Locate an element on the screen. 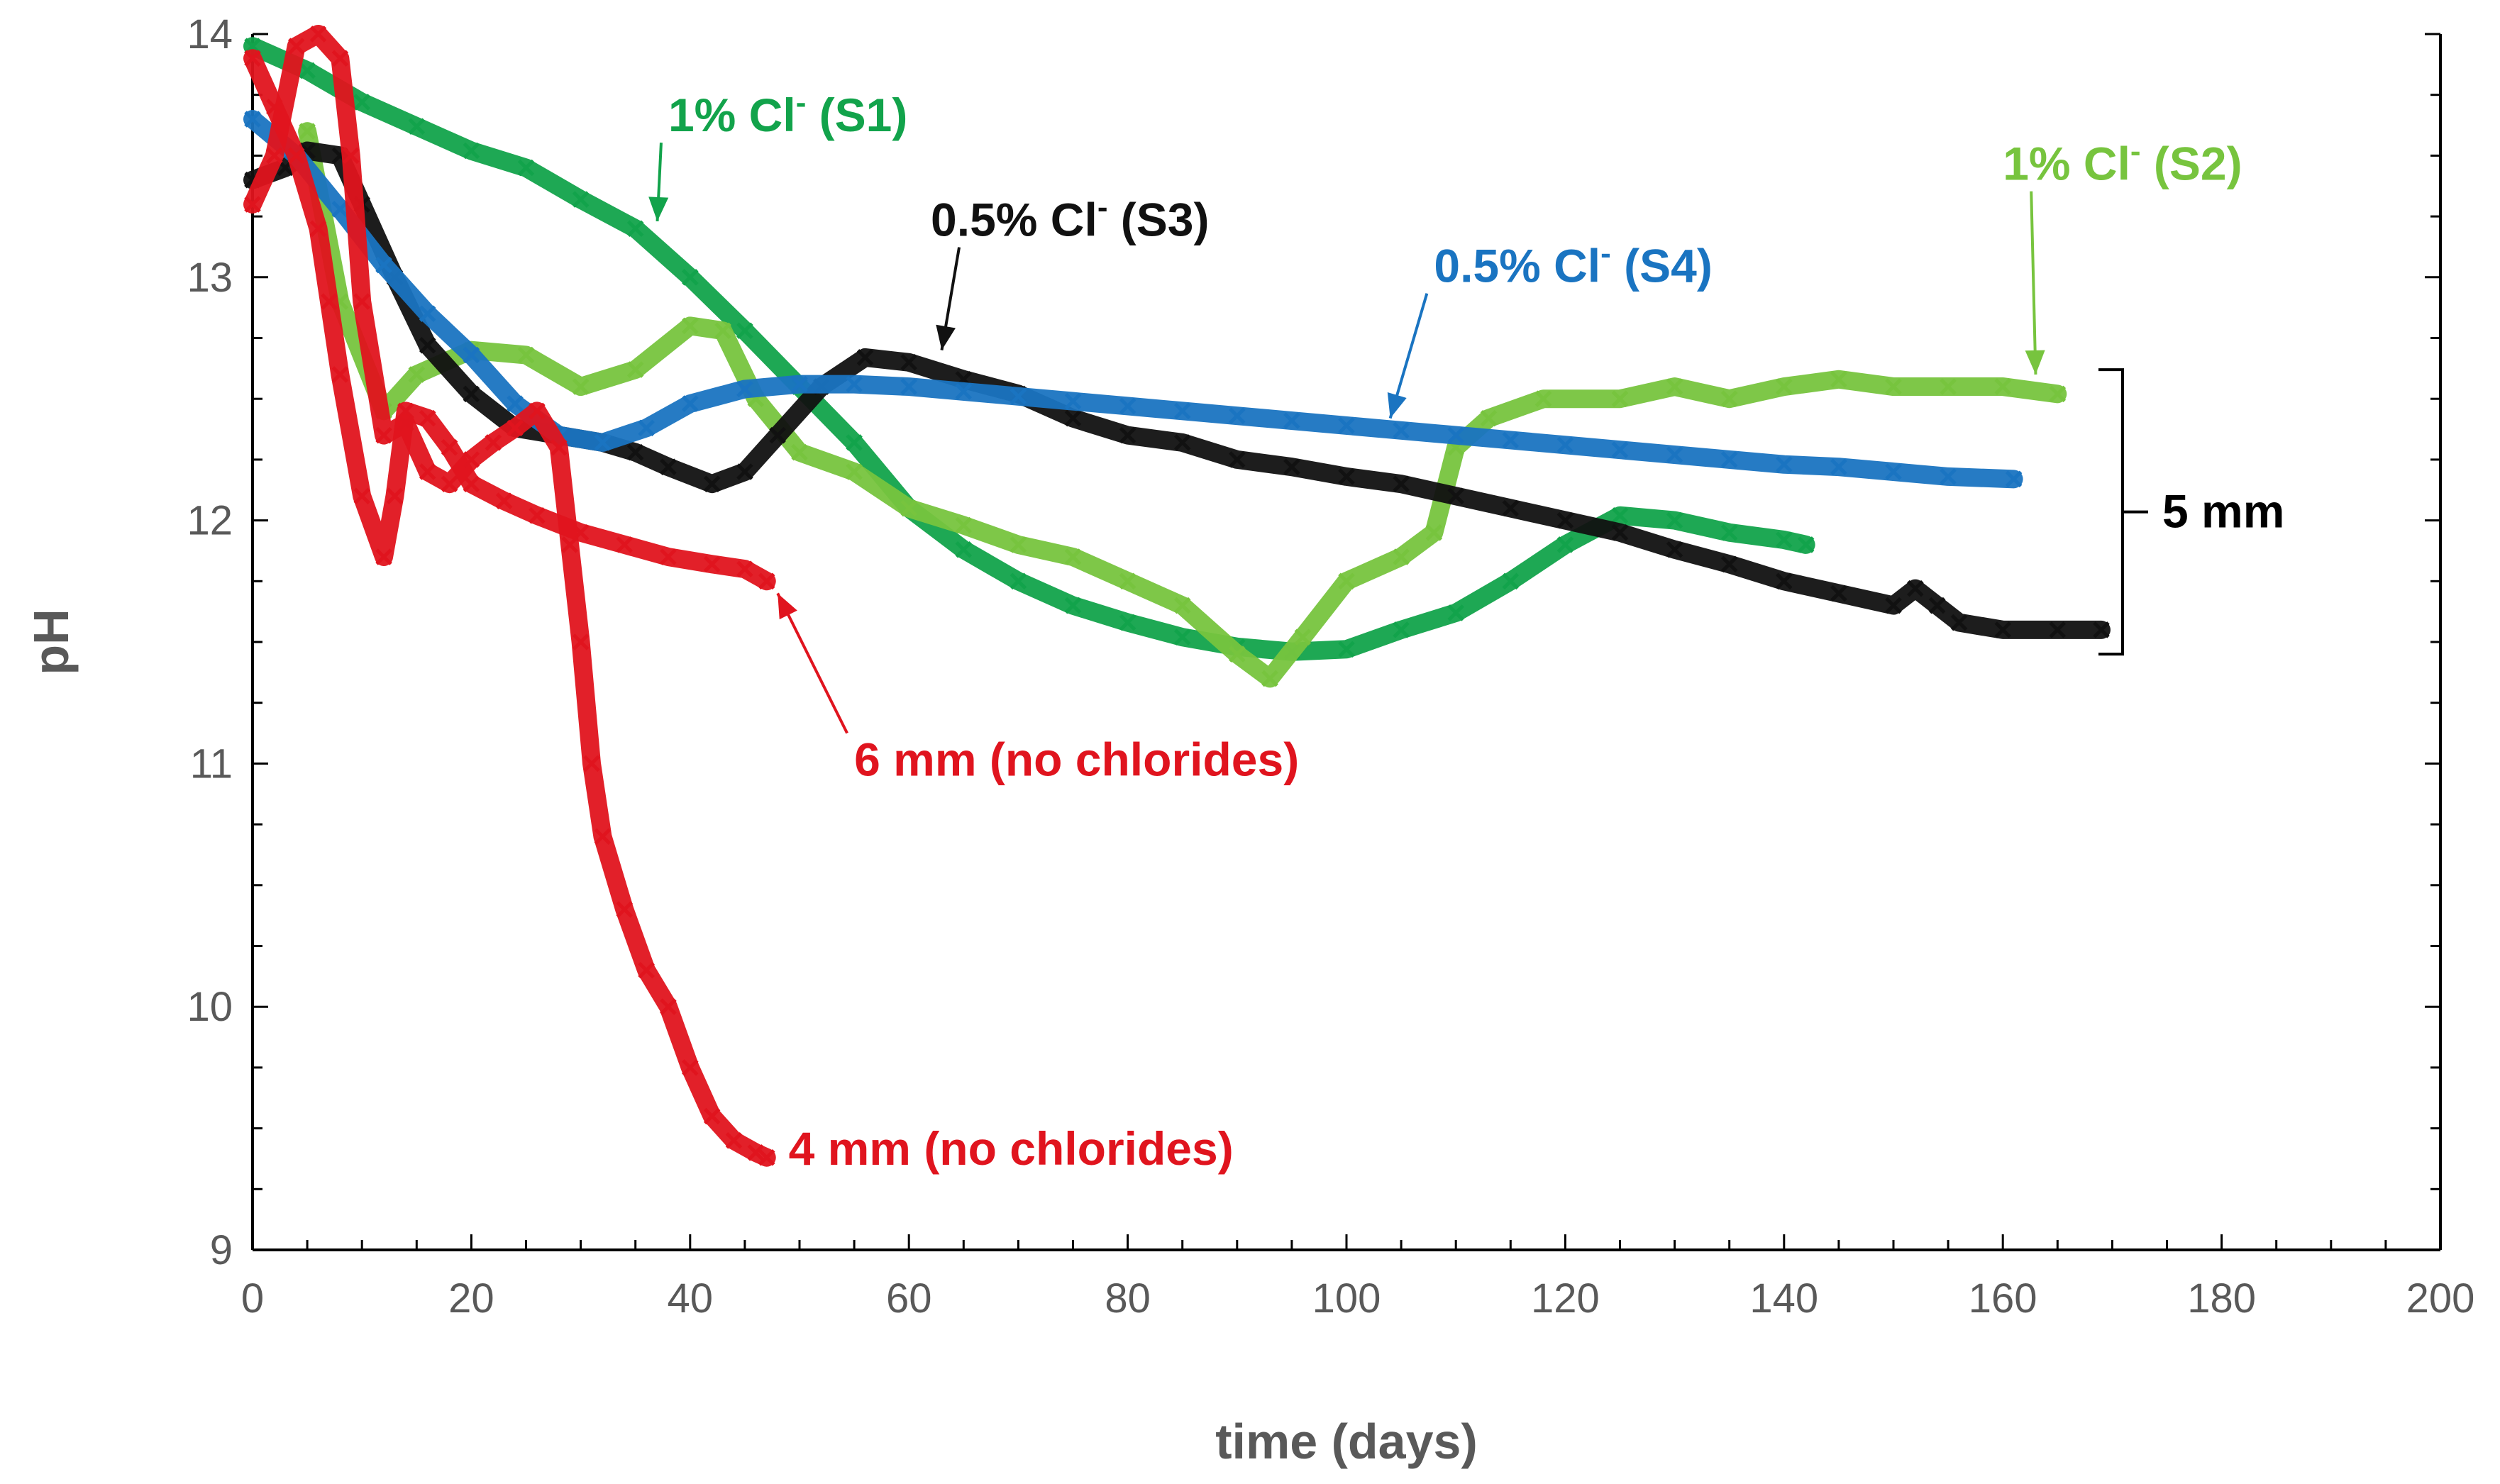 The height and width of the screenshot is (1484, 2500). x-tick-label: 20 is located at coordinates (471, 1298).